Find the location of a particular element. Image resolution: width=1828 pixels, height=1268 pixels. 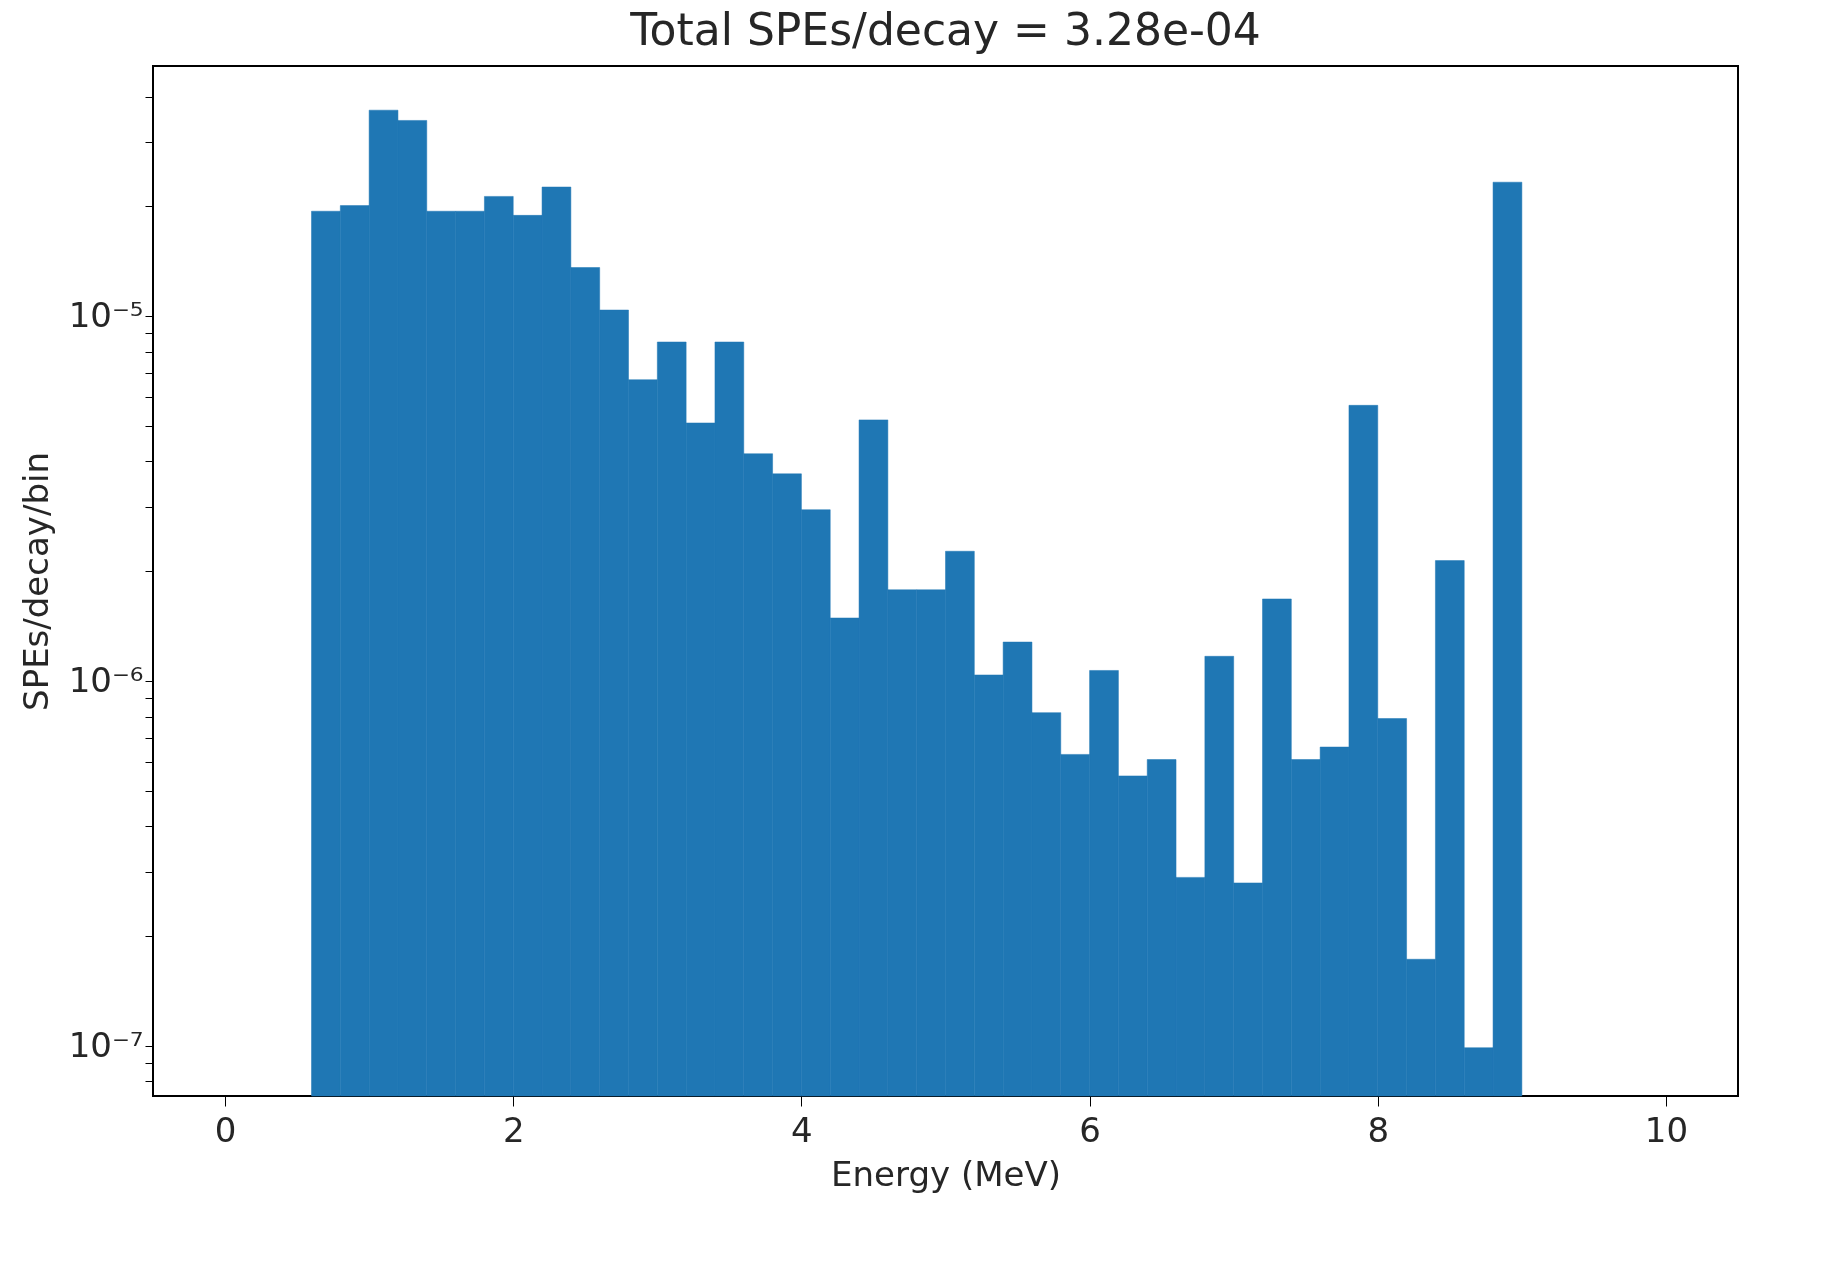

x-tick-label: 10 is located at coordinates (1666, 1129).